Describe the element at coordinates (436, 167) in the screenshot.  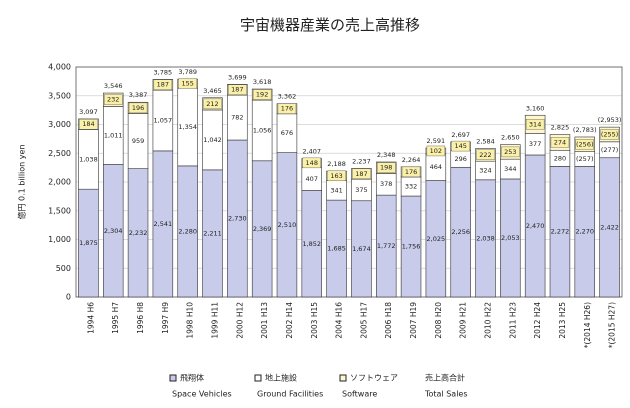
I see `value-label: 464` at that location.